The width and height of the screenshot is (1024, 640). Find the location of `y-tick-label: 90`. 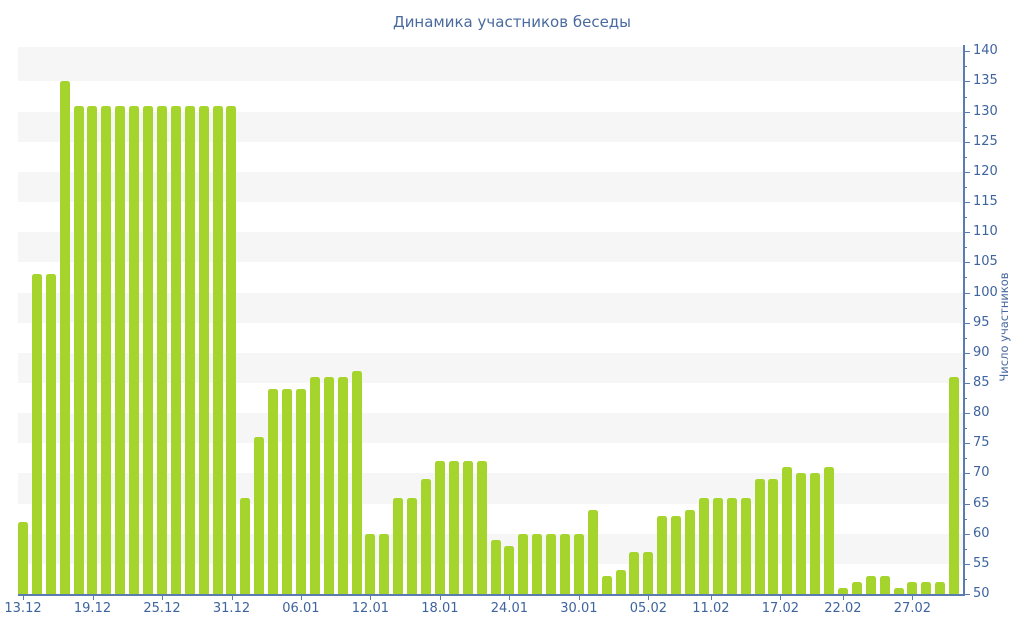

y-tick-label: 90 is located at coordinates (981, 352).